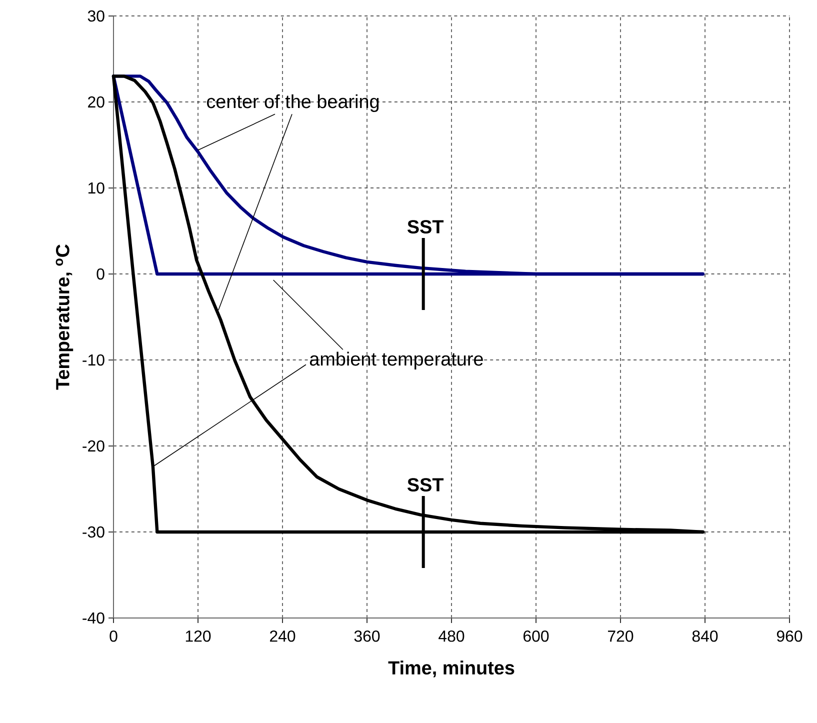  I want to click on x-tick-label: 840, so click(705, 636).